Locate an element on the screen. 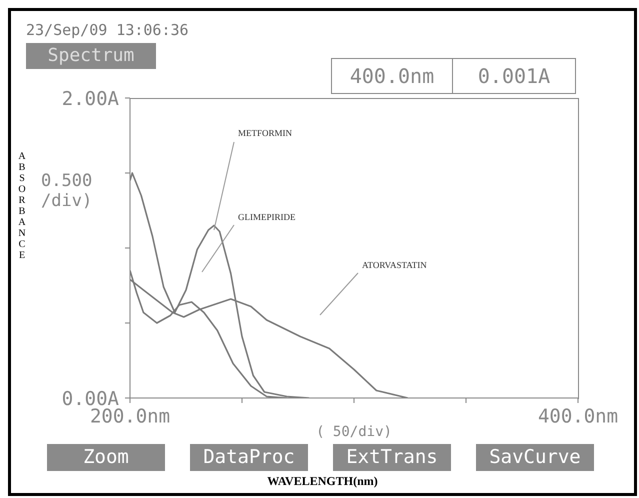 The width and height of the screenshot is (639, 498). x-axis-title: WAVELENGTH(nm) is located at coordinates (322, 481).